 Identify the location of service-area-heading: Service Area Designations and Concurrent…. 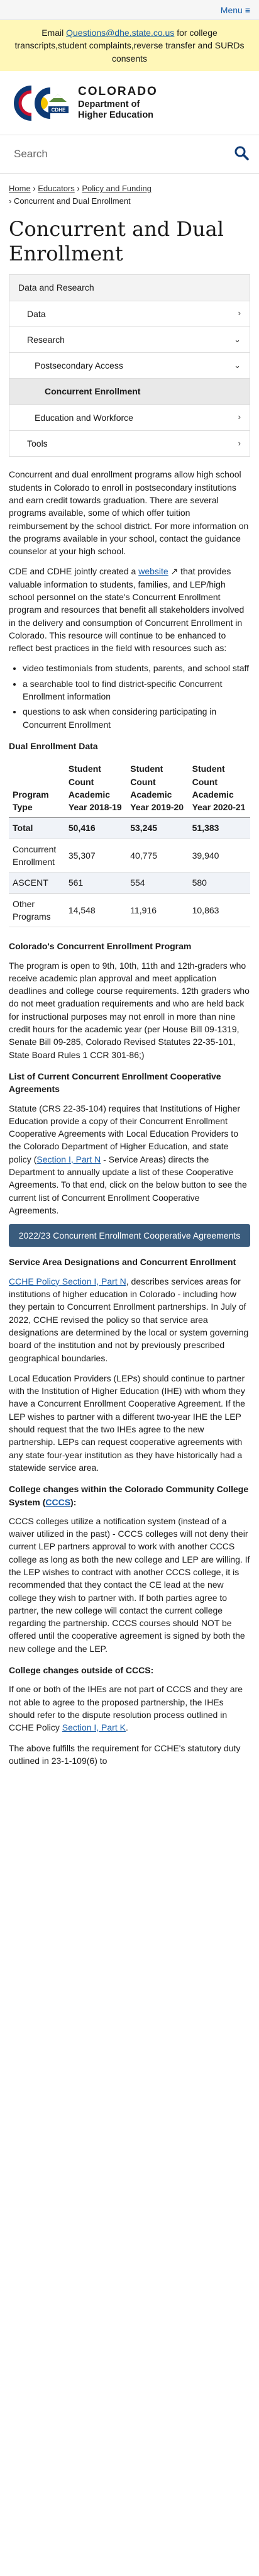
(123, 1262).